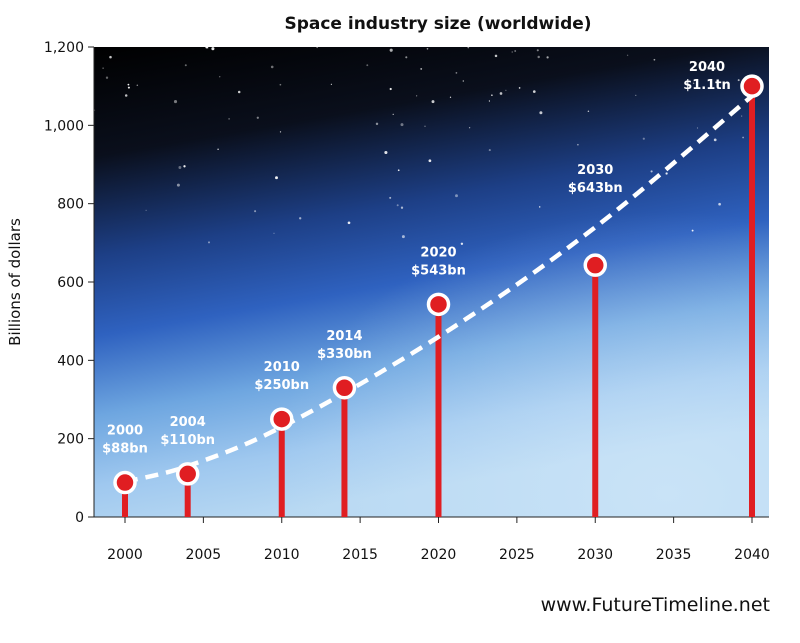 This screenshot has height=643, width=800. What do you see at coordinates (707, 85) in the screenshot?
I see `data-label-value: $1.1tn` at bounding box center [707, 85].